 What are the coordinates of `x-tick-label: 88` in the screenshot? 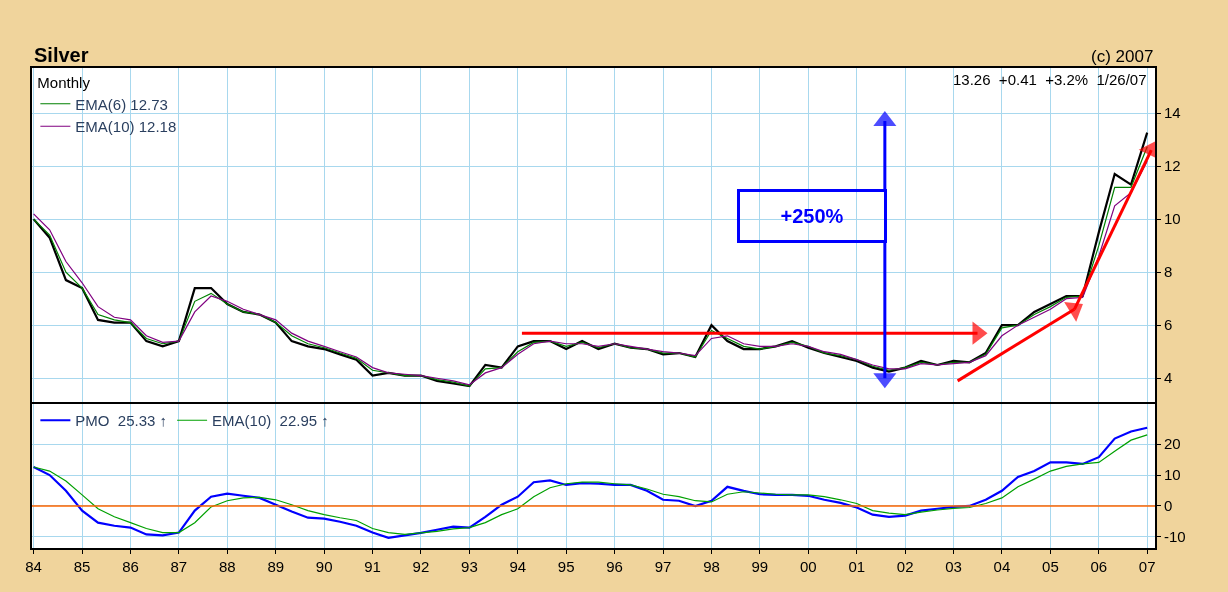 It's located at (227, 566).